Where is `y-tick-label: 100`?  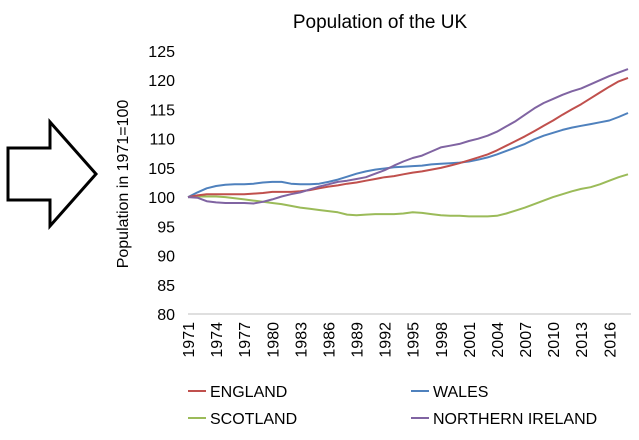
y-tick-label: 100 is located at coordinates (161, 198).